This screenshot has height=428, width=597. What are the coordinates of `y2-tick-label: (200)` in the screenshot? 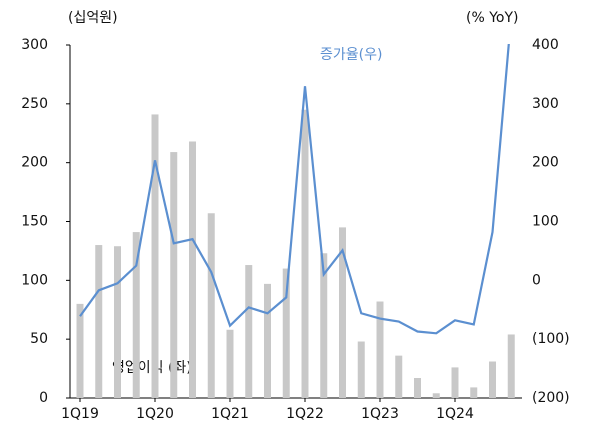 It's located at (551, 398).